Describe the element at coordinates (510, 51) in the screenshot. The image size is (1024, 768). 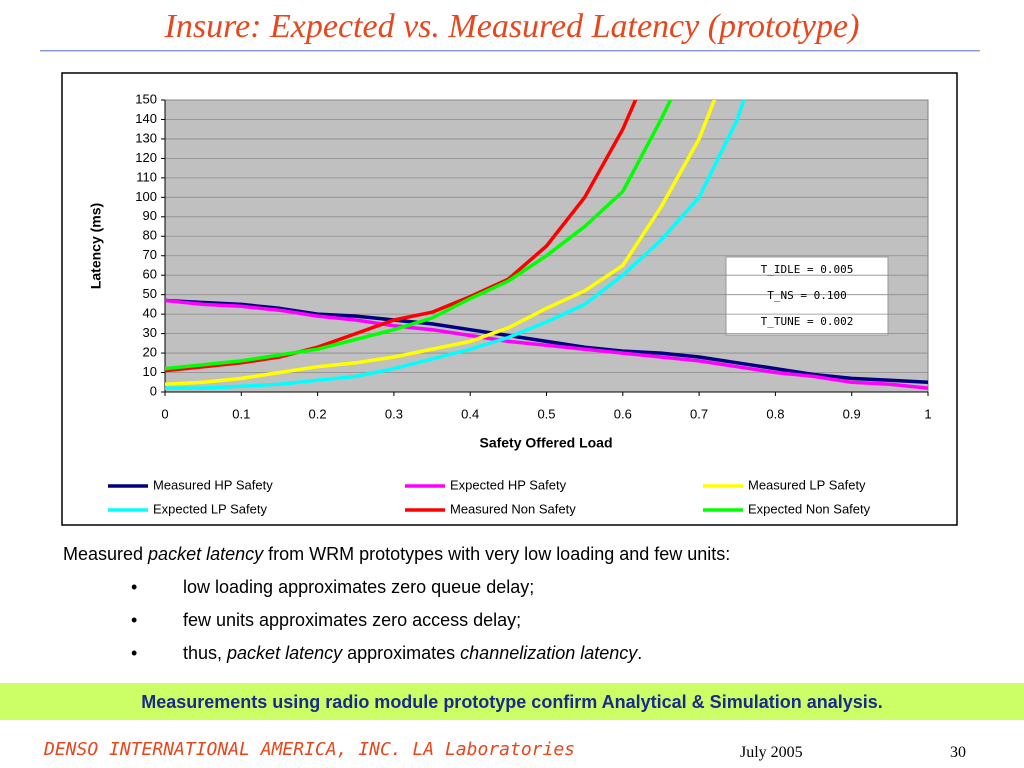
I see `title-rule` at that location.